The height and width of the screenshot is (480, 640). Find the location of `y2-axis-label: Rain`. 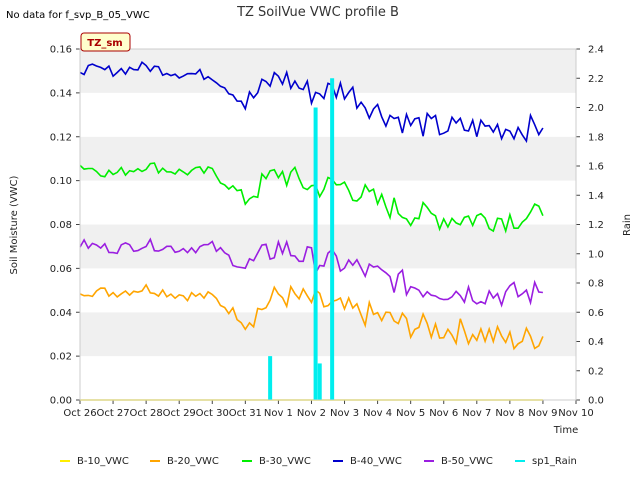

y2-axis-label: Rain is located at coordinates (627, 225).